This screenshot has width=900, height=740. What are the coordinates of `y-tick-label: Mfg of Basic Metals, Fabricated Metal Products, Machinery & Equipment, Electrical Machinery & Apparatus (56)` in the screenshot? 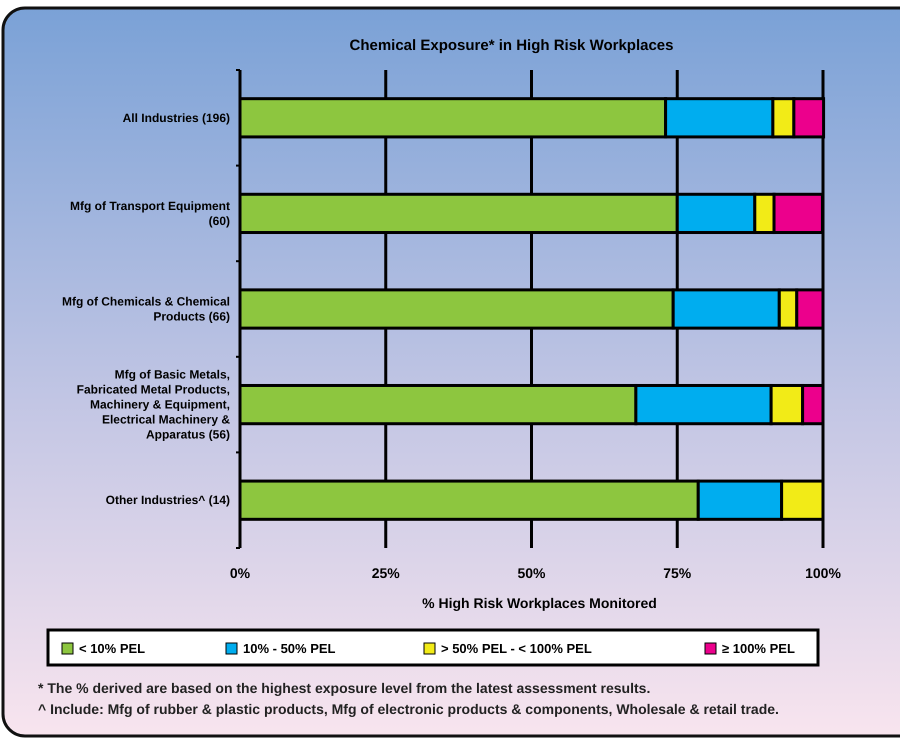 It's located at (153, 405).